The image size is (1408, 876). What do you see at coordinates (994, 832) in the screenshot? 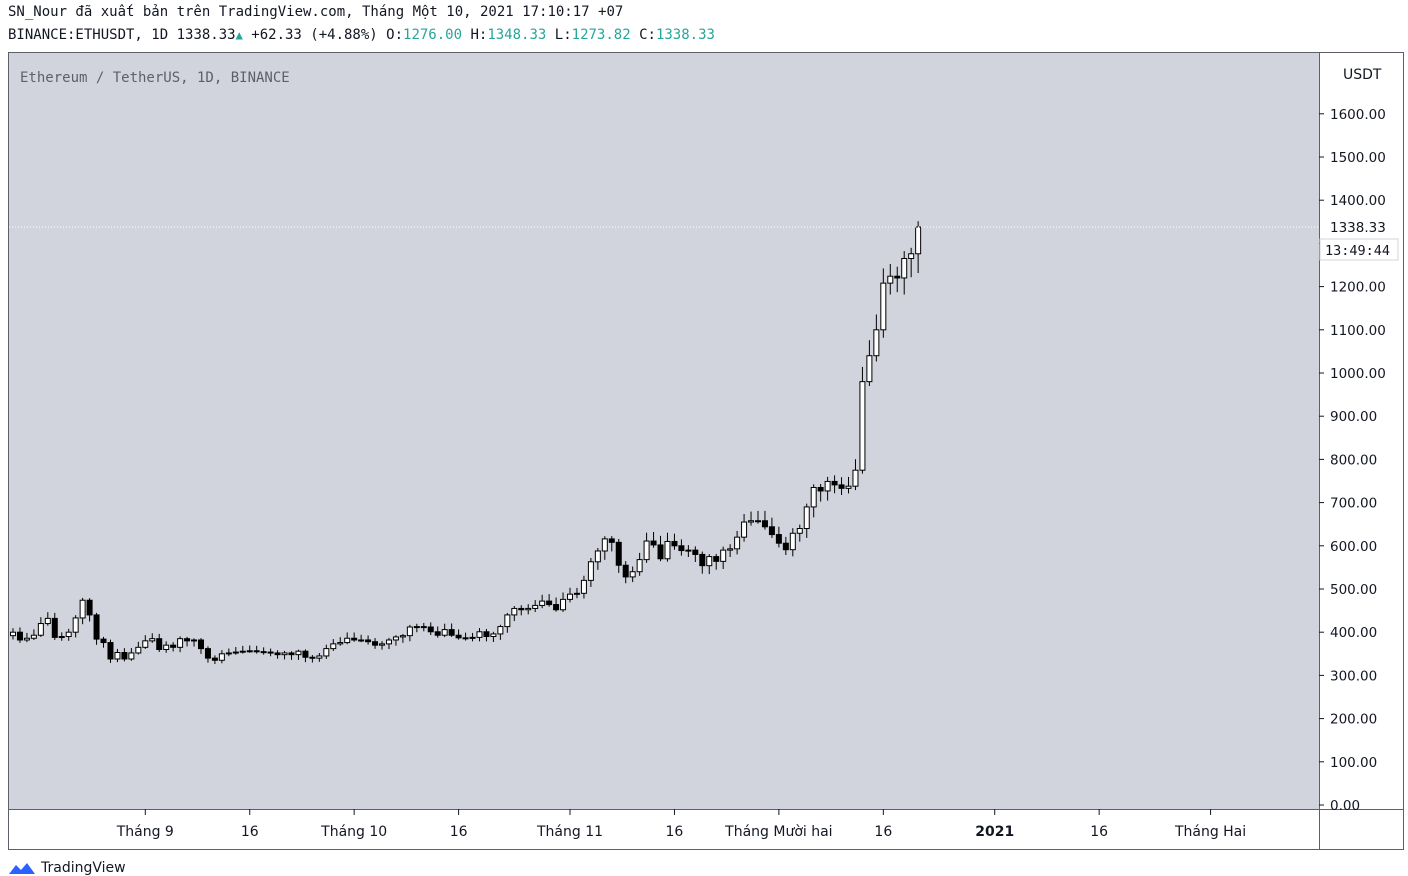
I see `time-tick-label: 2021` at bounding box center [994, 832].